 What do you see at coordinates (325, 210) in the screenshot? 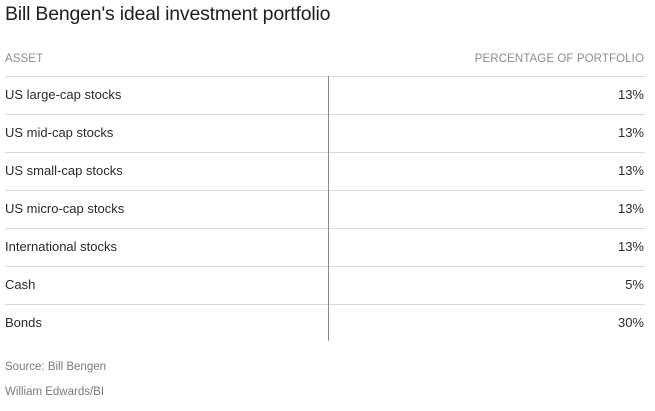
I see `table-row: US micro-cap stocks 13%` at bounding box center [325, 210].